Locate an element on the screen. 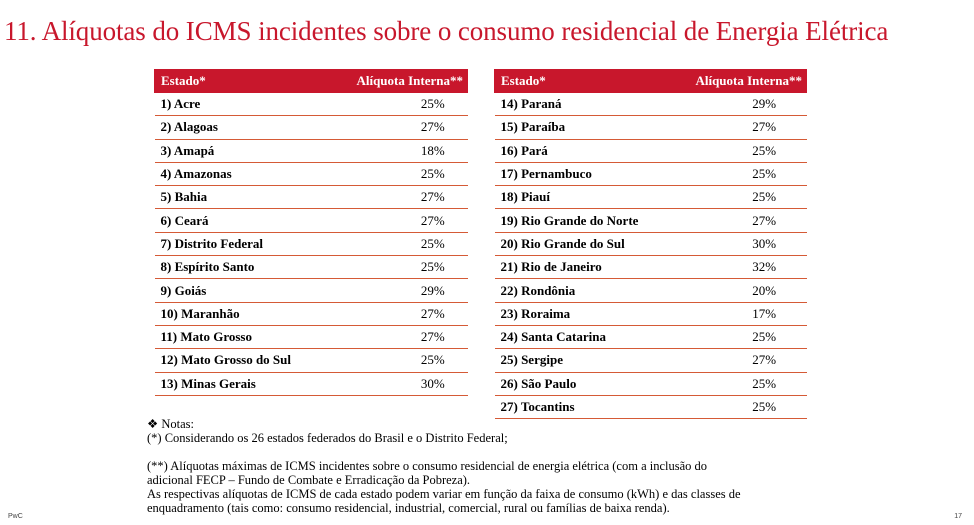  state-name-cell: 17) Pernambuco is located at coordinates (580, 174).